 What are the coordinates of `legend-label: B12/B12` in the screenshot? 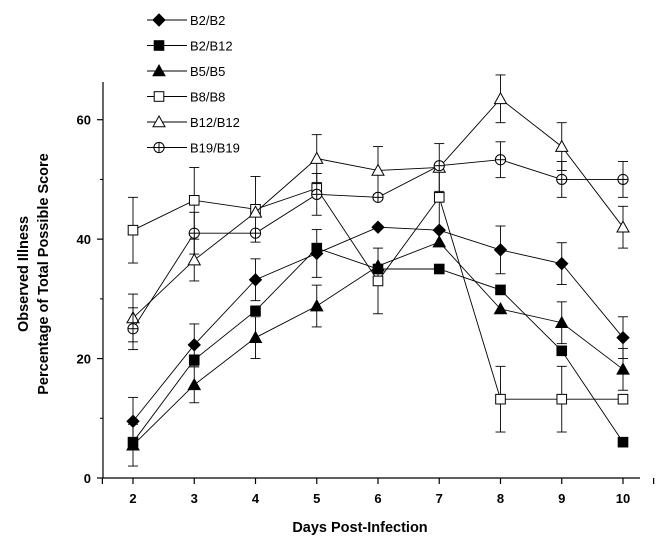 It's located at (215, 122).